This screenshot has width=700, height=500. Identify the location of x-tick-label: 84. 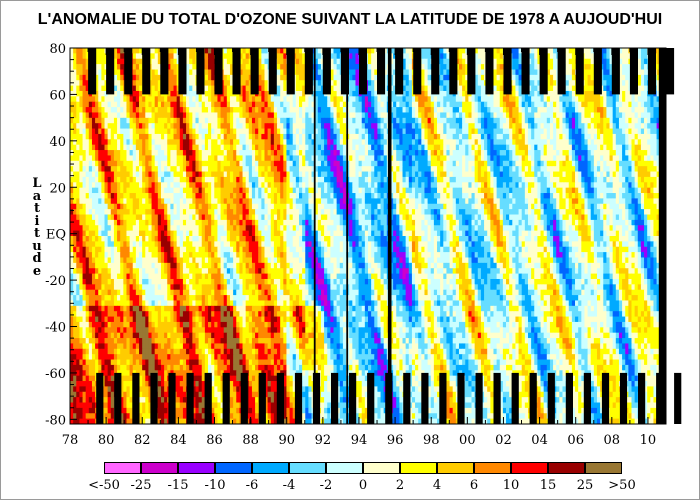
(178, 440).